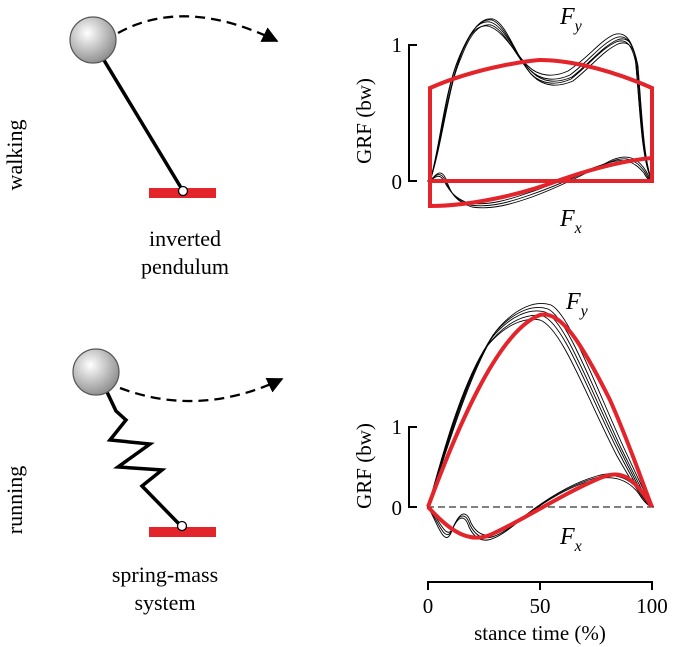 The height and width of the screenshot is (647, 673). What do you see at coordinates (185, 238) in the screenshot?
I see `model-caption-line1: inverted` at bounding box center [185, 238].